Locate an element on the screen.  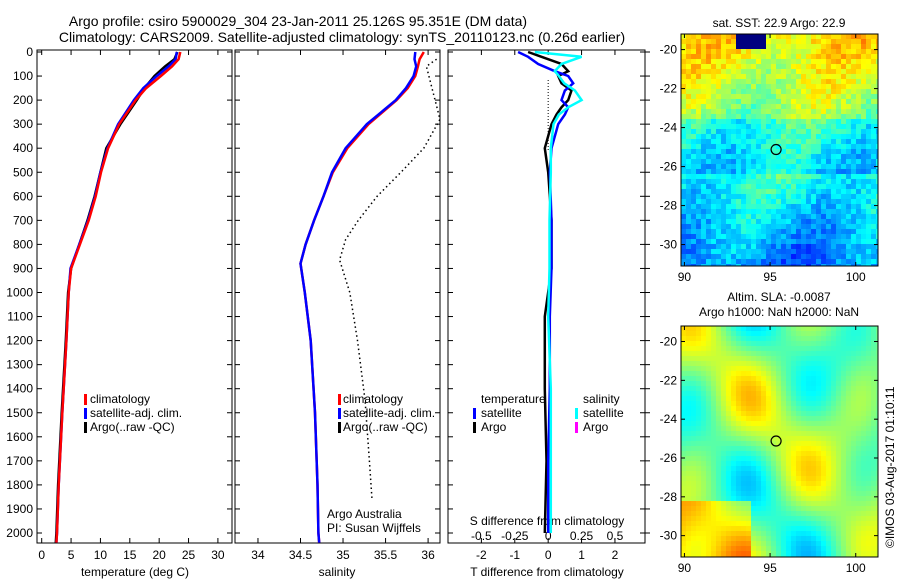
s-tick-label: -0.5 is located at coordinates (481, 536).